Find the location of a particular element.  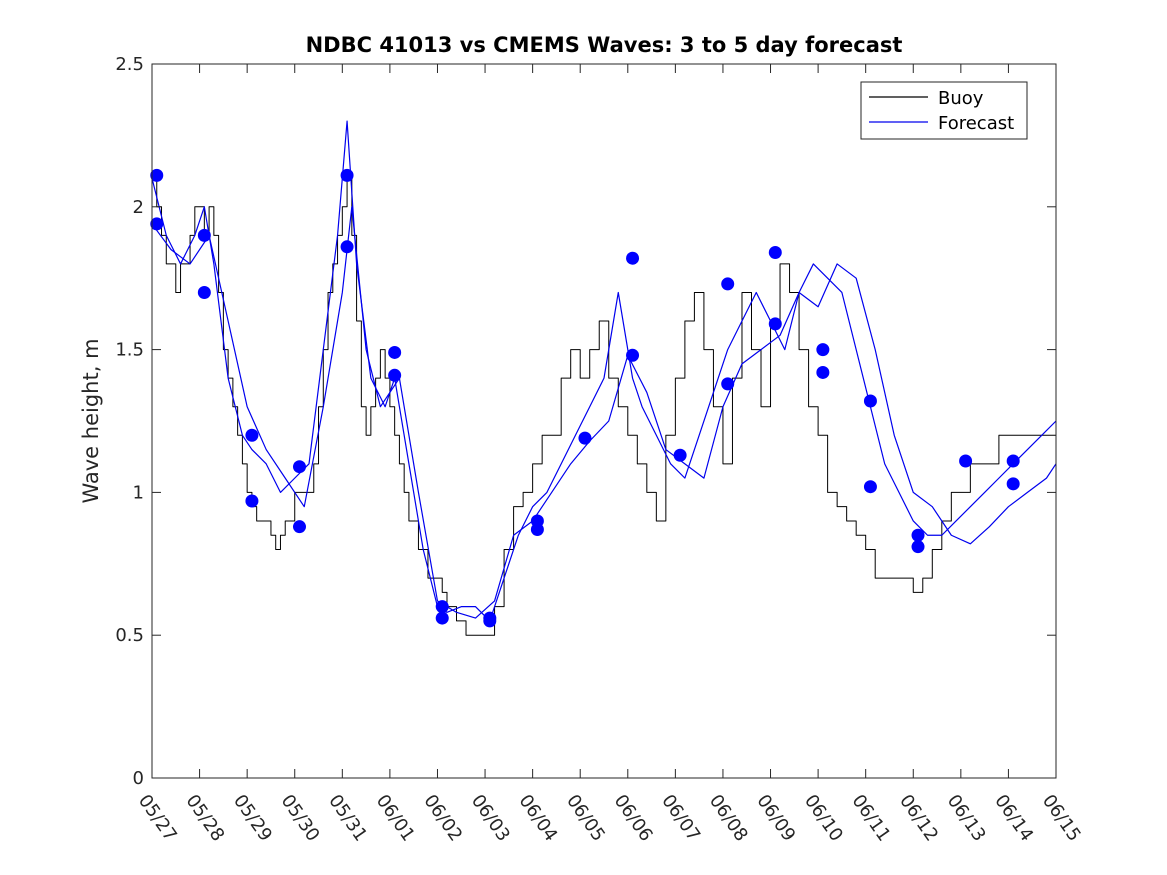

y-axis-label: Wave height, m is located at coordinates (91, 420).